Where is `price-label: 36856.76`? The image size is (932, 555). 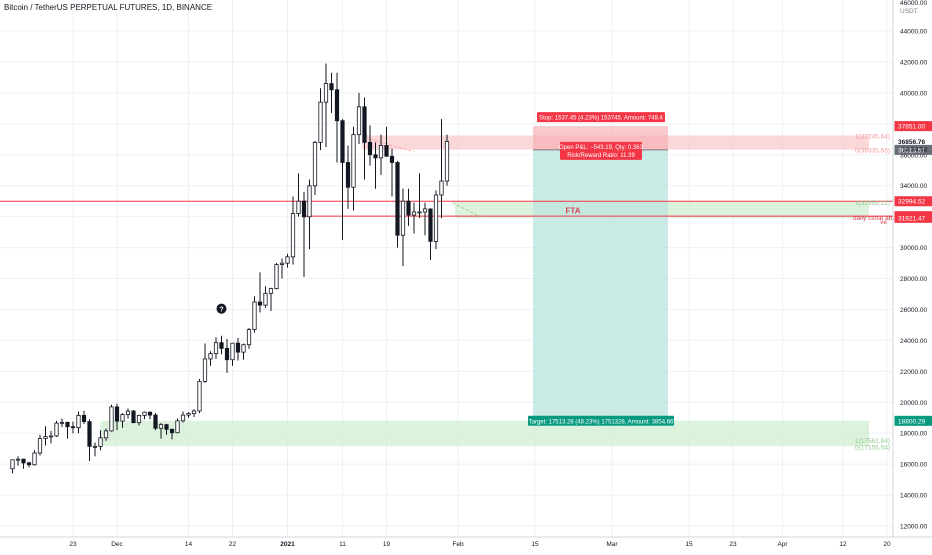 price-label: 36856.76 is located at coordinates (911, 142).